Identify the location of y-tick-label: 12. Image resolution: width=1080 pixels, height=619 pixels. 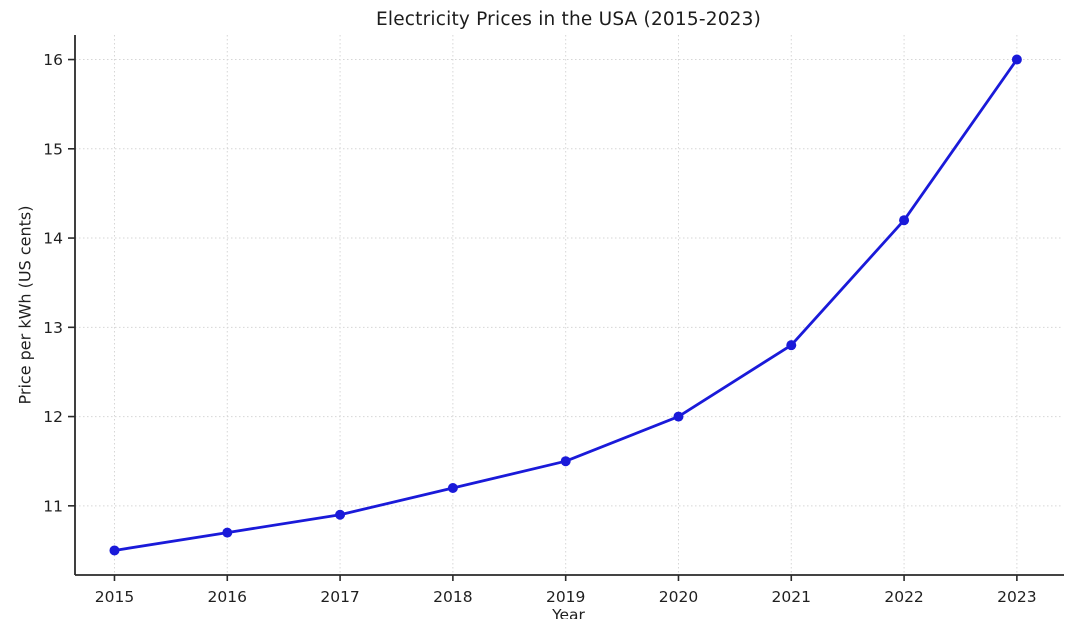
(53, 417).